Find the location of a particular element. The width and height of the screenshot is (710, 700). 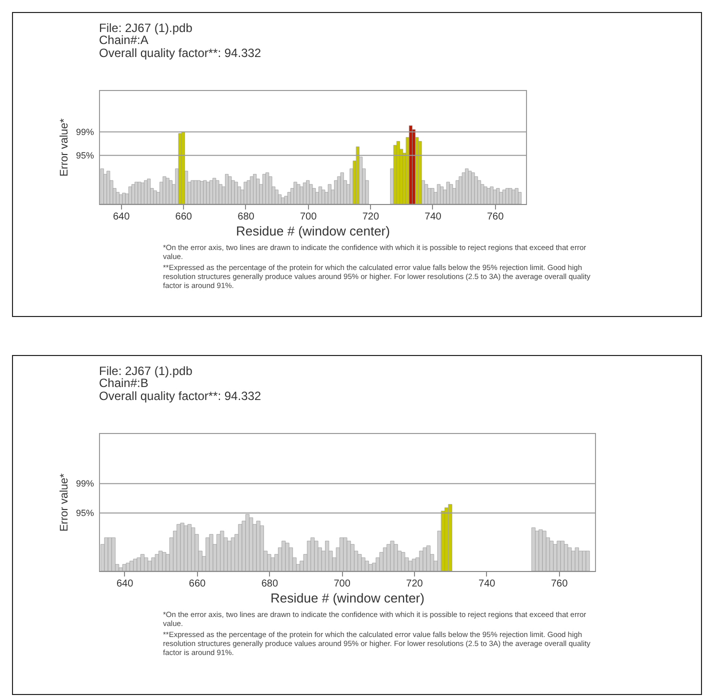

x-tick-label: 640 is located at coordinates (121, 217).